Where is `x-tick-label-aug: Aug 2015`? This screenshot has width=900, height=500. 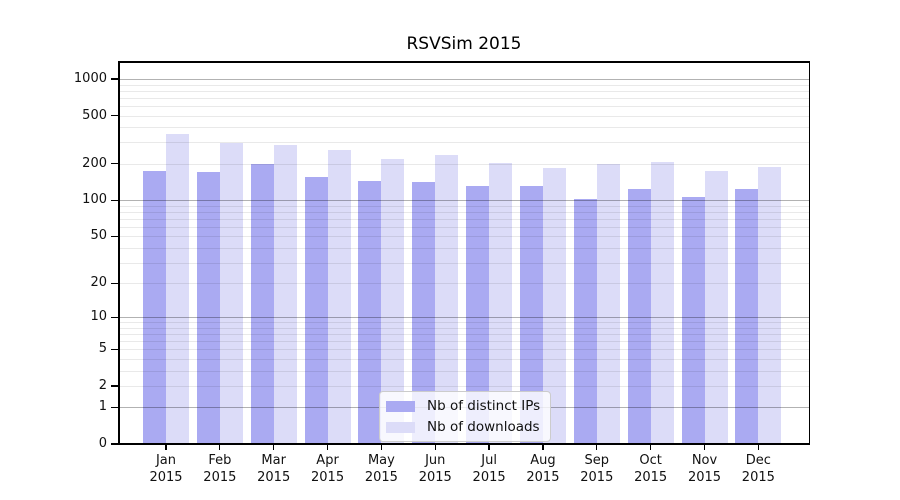
x-tick-label-aug: Aug 2015 is located at coordinates (543, 469).